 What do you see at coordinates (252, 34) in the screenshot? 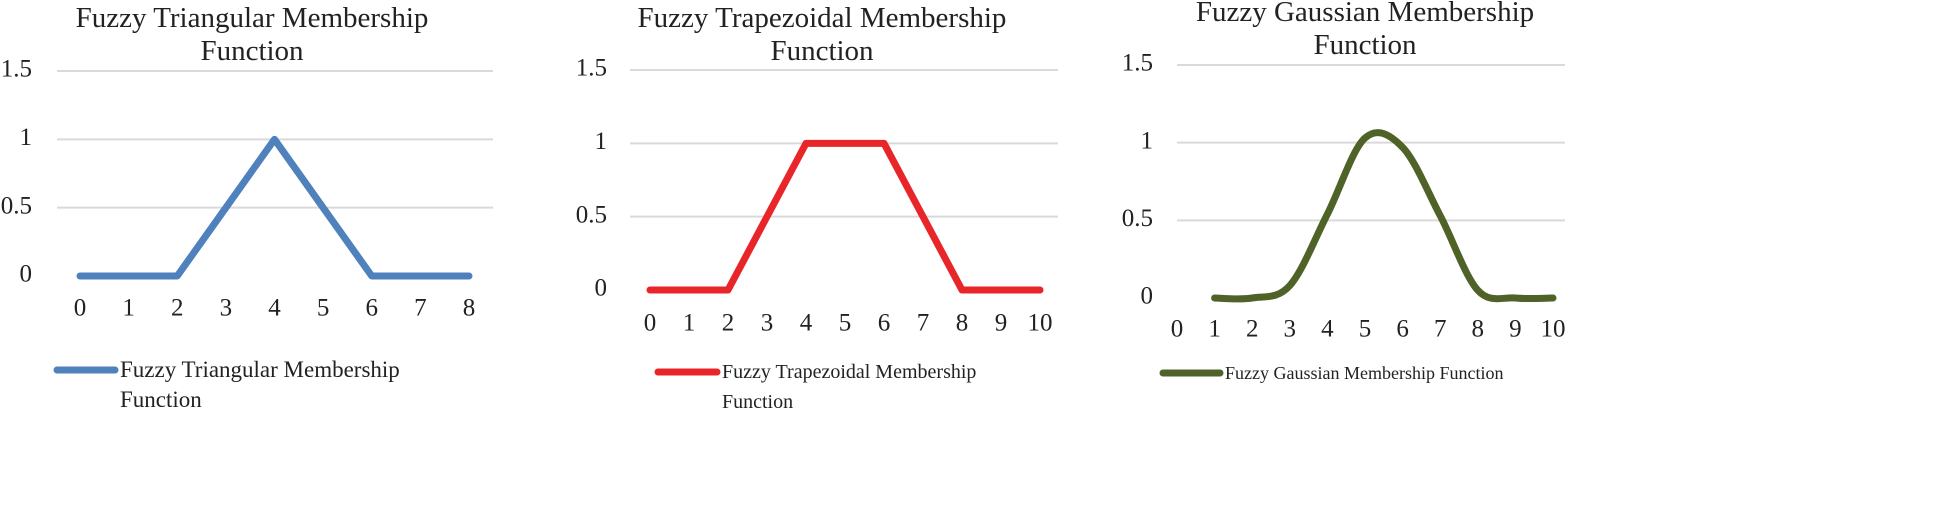
I see `chart-title: Fuzzy Triangular Membership Function` at bounding box center [252, 34].